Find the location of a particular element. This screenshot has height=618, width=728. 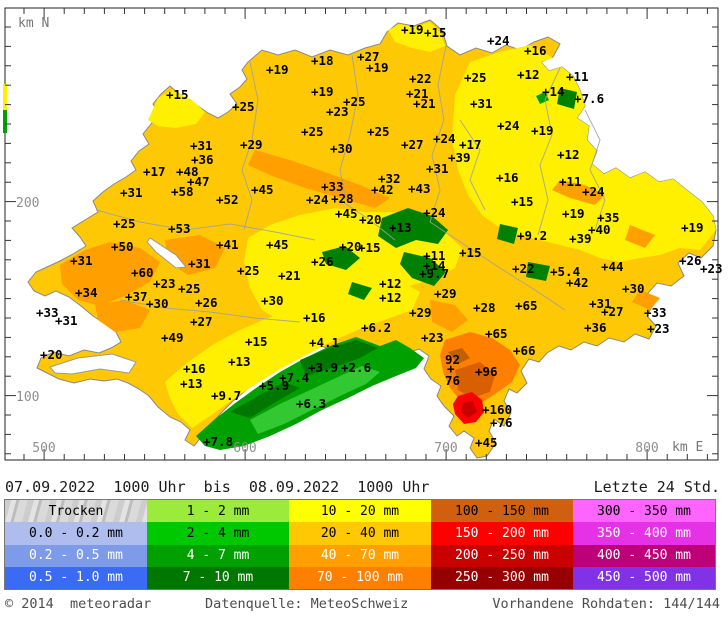

precip-marker: +2.6 is located at coordinates (356, 367).